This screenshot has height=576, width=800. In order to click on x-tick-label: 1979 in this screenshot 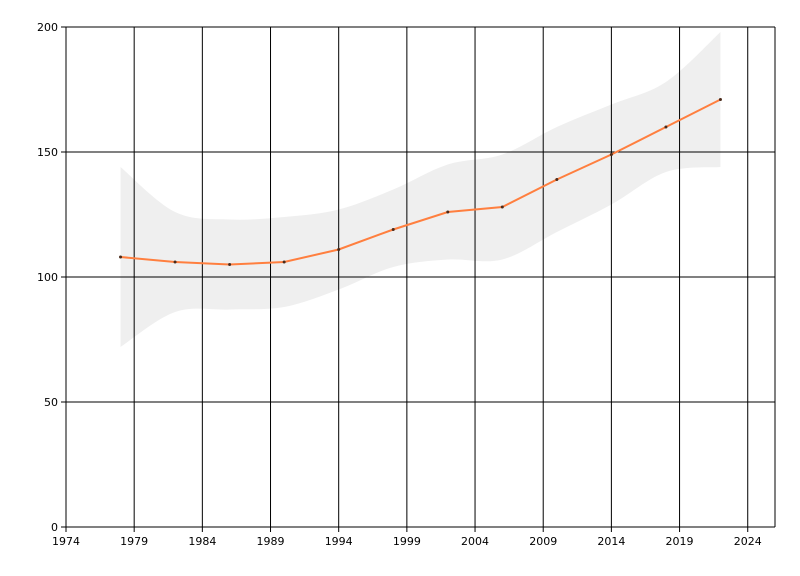, I will do `click(134, 541)`.